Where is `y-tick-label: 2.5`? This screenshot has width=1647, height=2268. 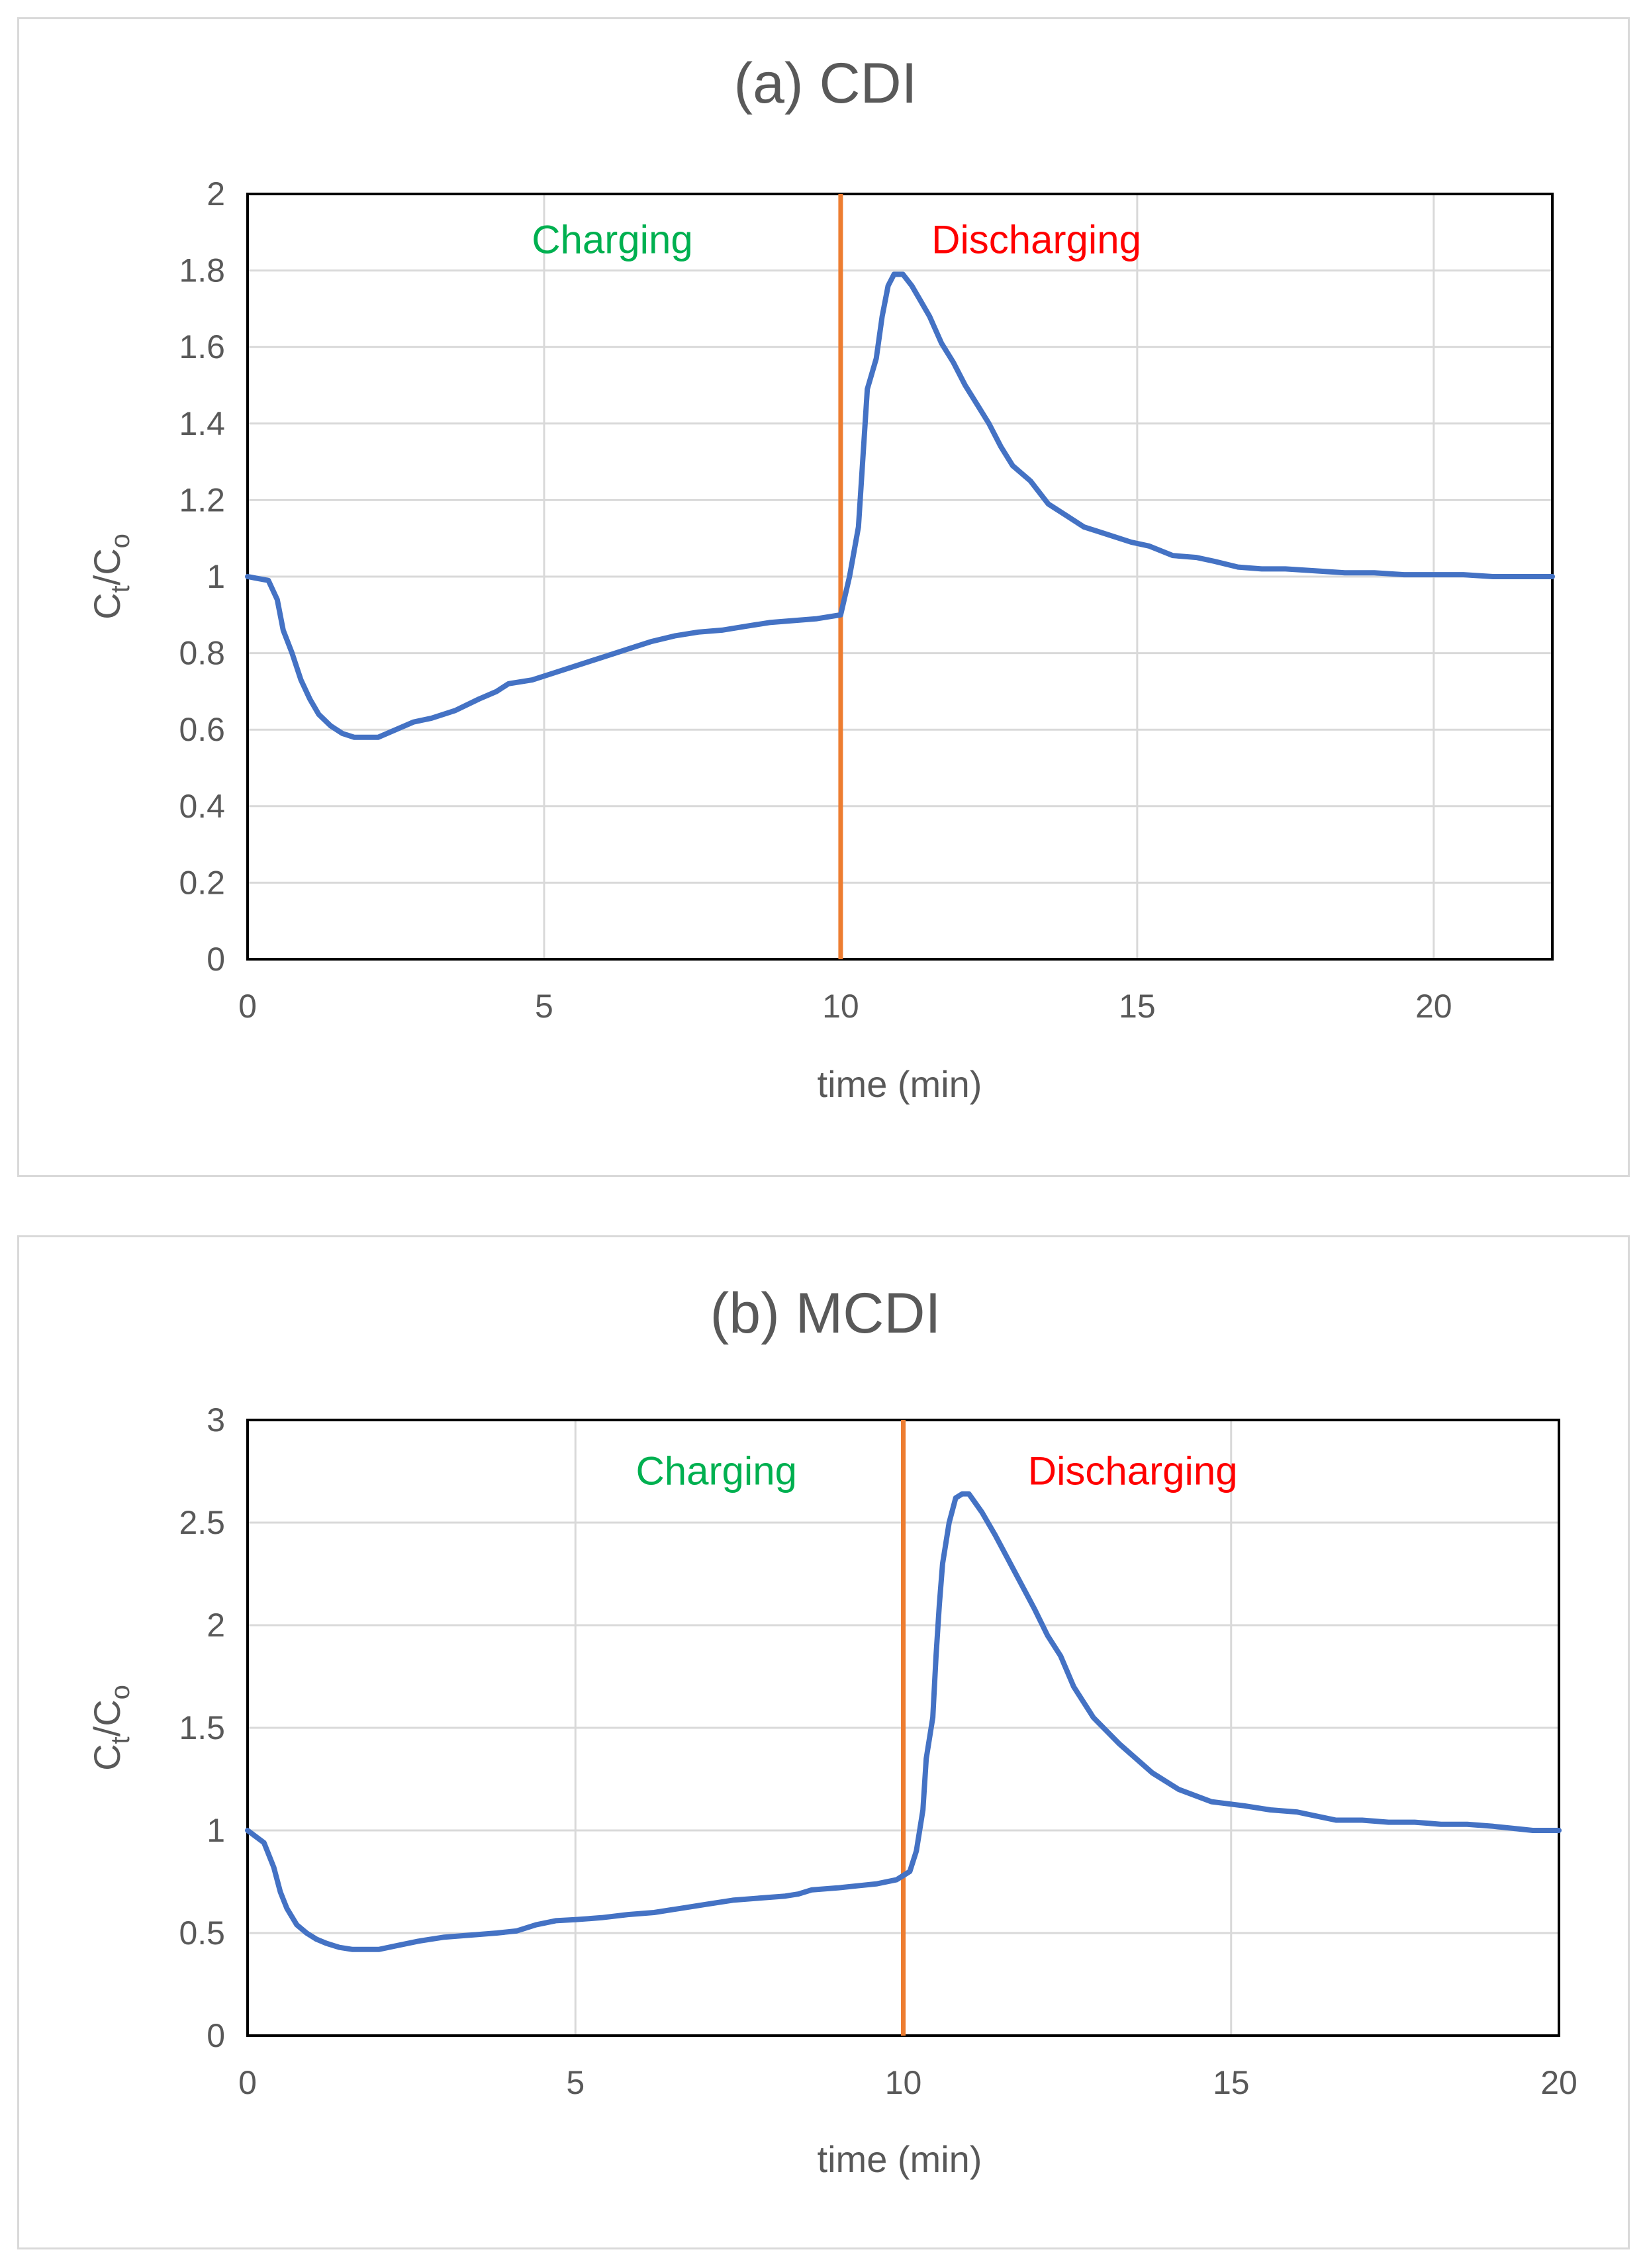 y-tick-label: 2.5 is located at coordinates (202, 1523).